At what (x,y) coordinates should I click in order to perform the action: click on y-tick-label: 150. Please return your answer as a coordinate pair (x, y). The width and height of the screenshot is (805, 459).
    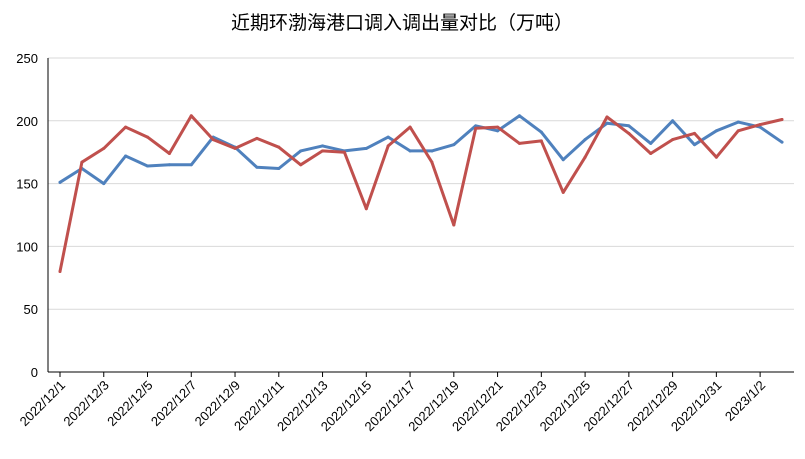
    Looking at the image, I should click on (27, 184).